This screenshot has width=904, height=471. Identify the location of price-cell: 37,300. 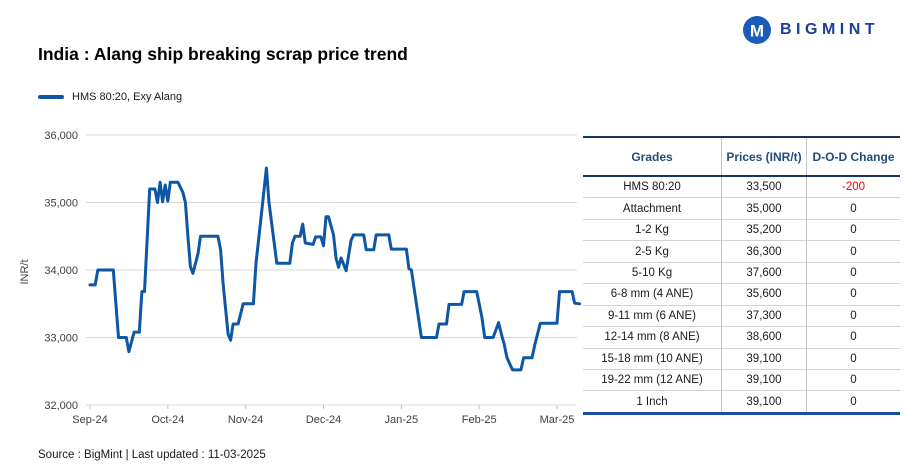
(764, 316).